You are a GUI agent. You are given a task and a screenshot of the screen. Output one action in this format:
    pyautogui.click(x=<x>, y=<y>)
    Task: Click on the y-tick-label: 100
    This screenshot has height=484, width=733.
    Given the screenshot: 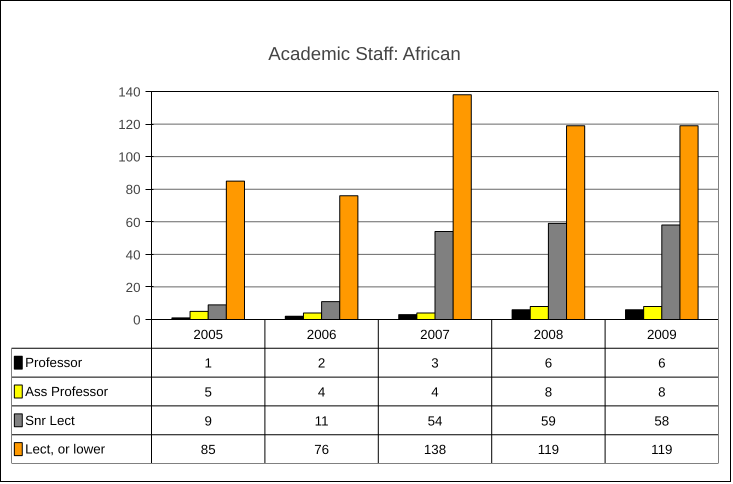 What is the action you would take?
    pyautogui.click(x=129, y=157)
    